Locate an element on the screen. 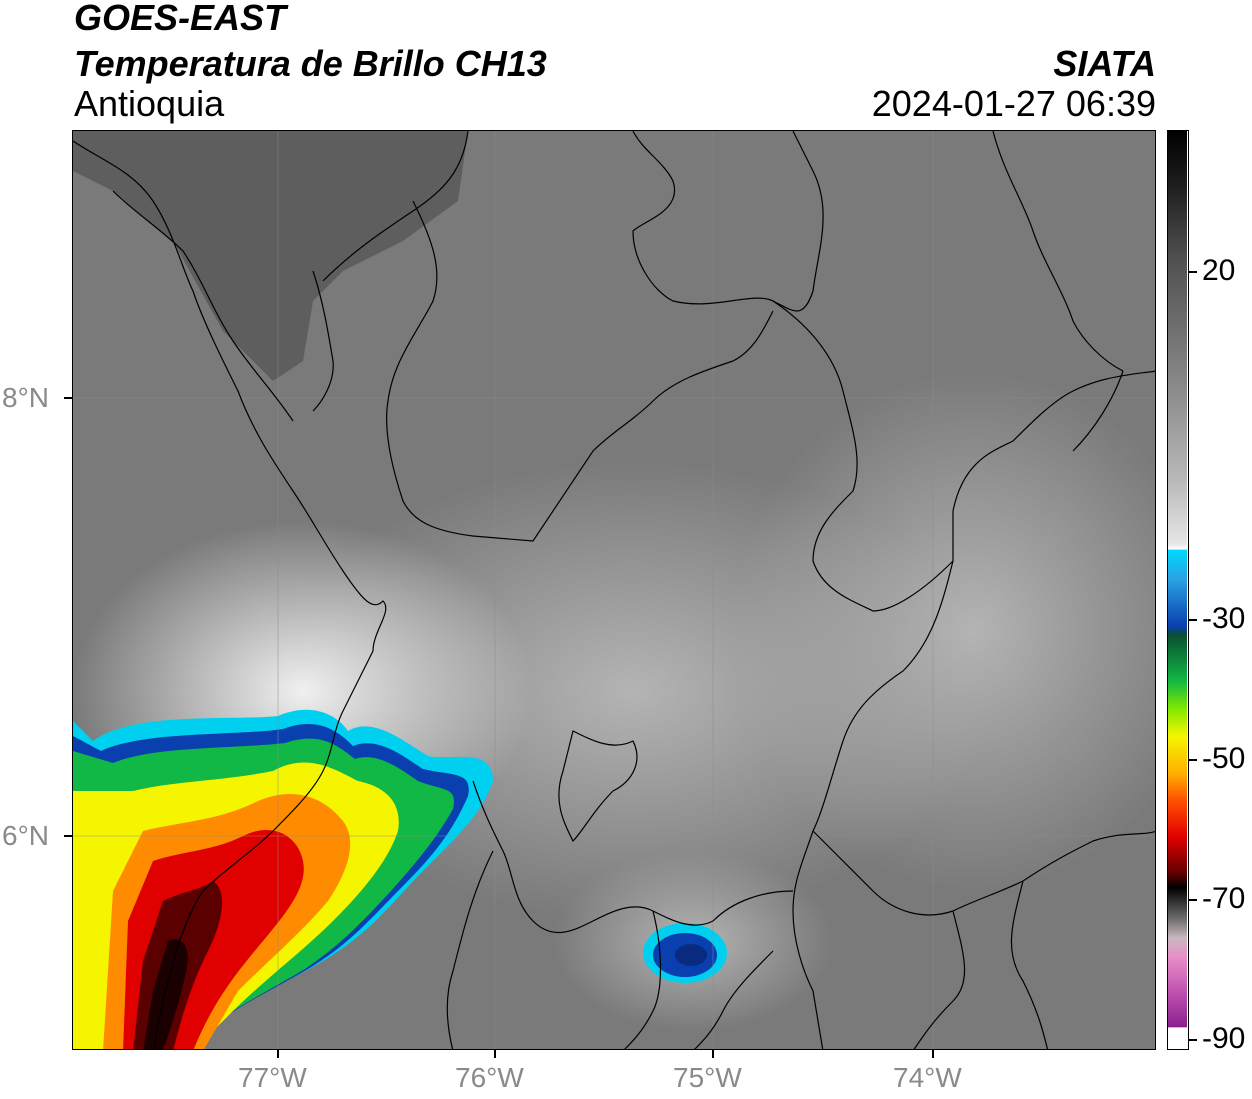  product-title: Temperatura de Brillo CH13 is located at coordinates (310, 63).